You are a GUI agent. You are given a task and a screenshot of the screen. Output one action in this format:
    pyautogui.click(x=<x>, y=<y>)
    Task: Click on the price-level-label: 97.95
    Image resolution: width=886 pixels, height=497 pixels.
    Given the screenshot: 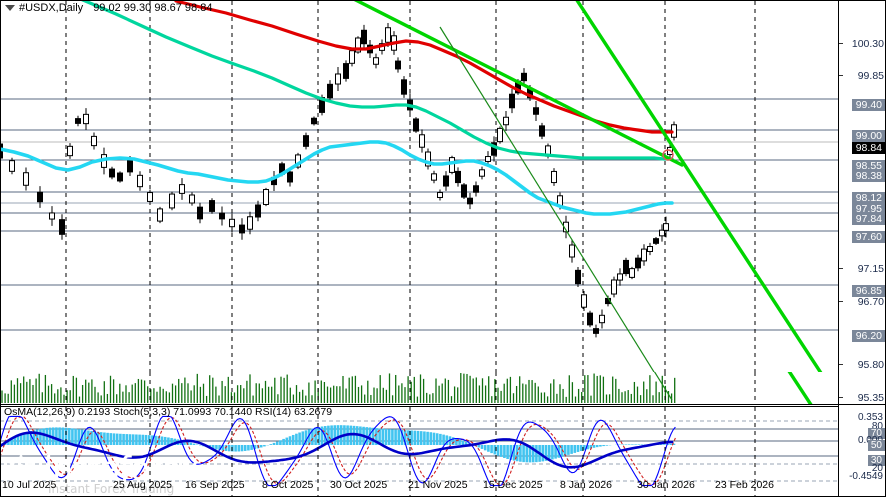 What is the action you would take?
    pyautogui.click(x=868, y=209)
    